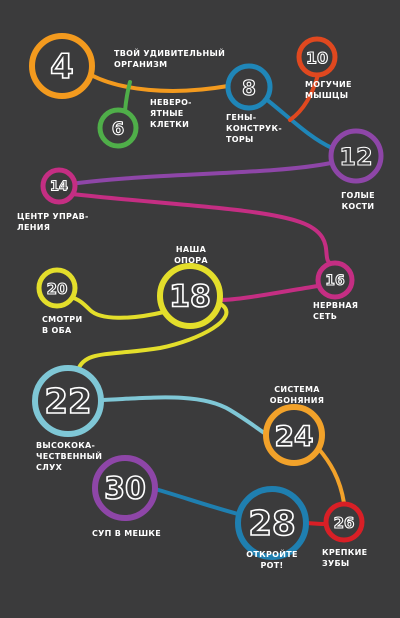  I want to click on label-chapter-12: ГОЛЫЕ КОСТИ, so click(358, 201).